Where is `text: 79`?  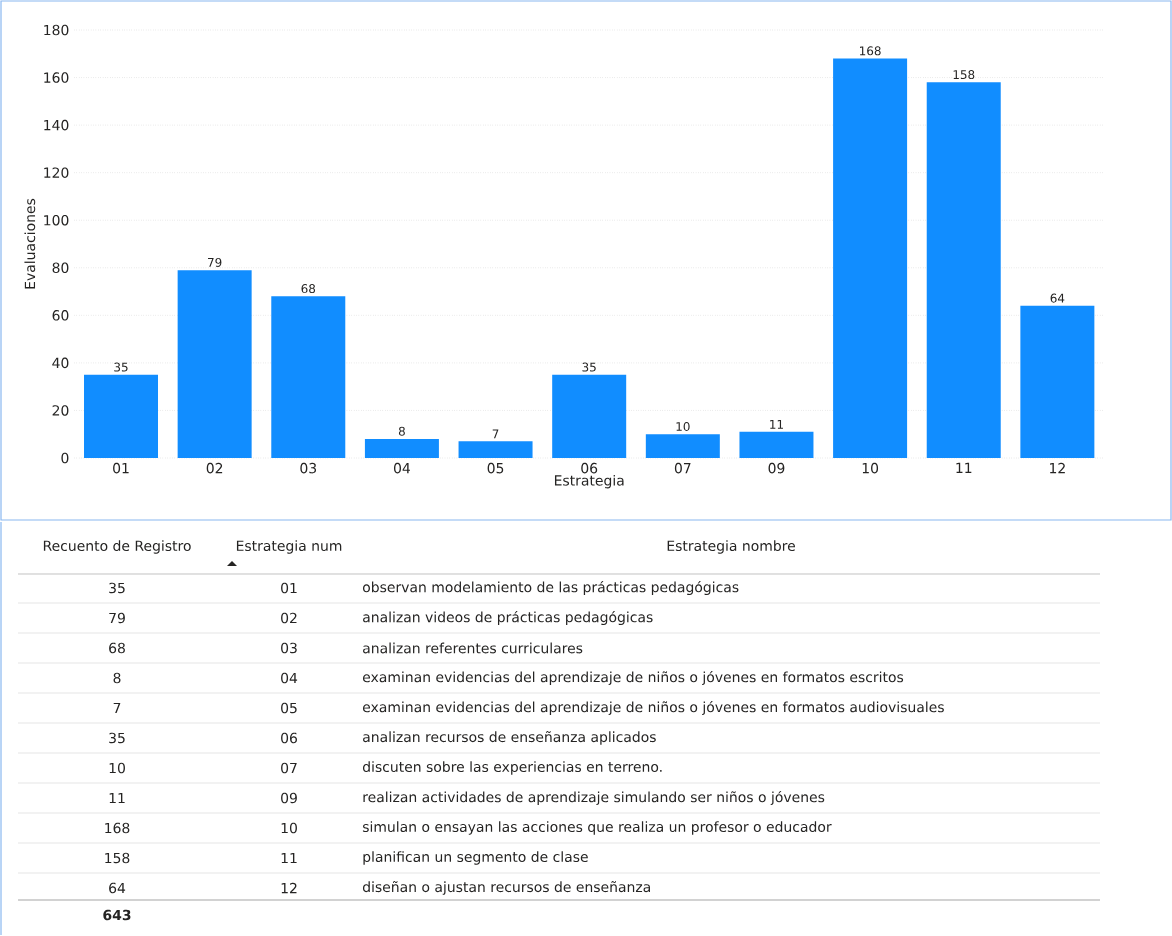
text: 79 is located at coordinates (117, 618).